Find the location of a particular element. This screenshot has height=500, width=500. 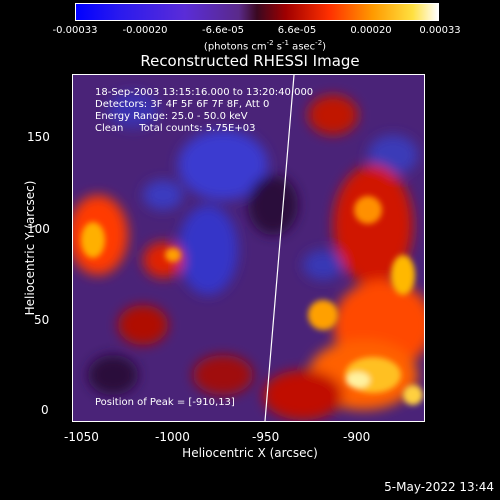

x-tick-label: -1050 is located at coordinates (81, 437).